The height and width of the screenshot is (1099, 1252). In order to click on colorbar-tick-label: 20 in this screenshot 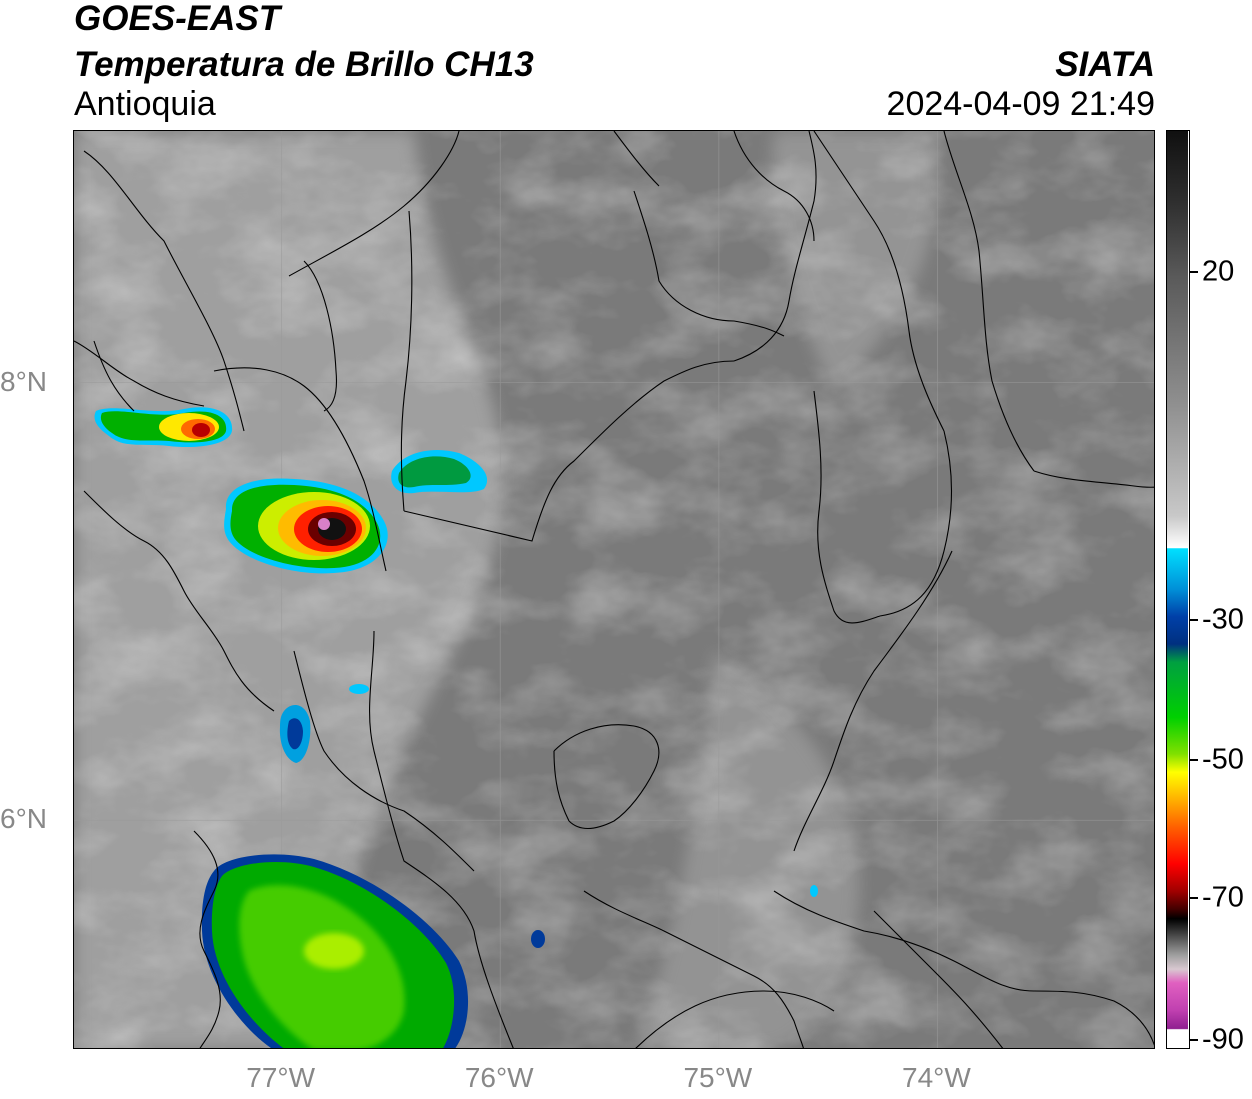, I will do `click(1218, 271)`.